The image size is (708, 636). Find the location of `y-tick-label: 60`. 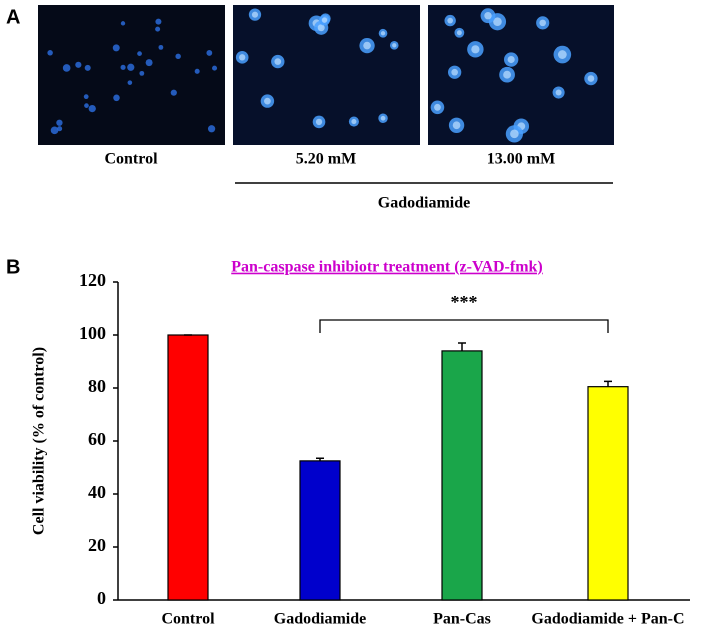

y-tick-label: 60 is located at coordinates (97, 439).